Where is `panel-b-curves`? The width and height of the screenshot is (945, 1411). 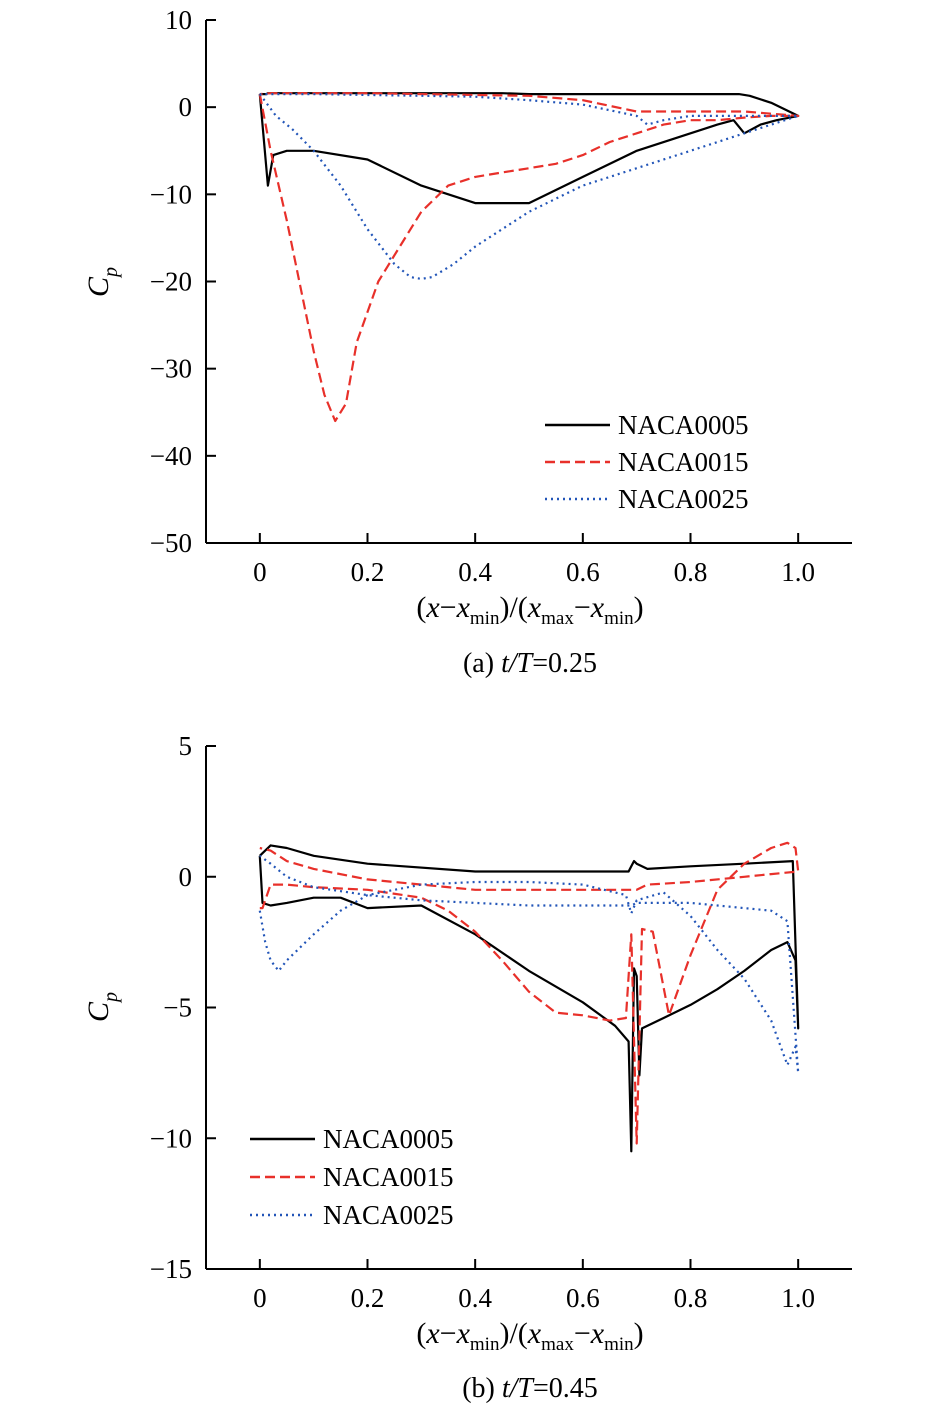 panel-b-curves is located at coordinates (529, 997).